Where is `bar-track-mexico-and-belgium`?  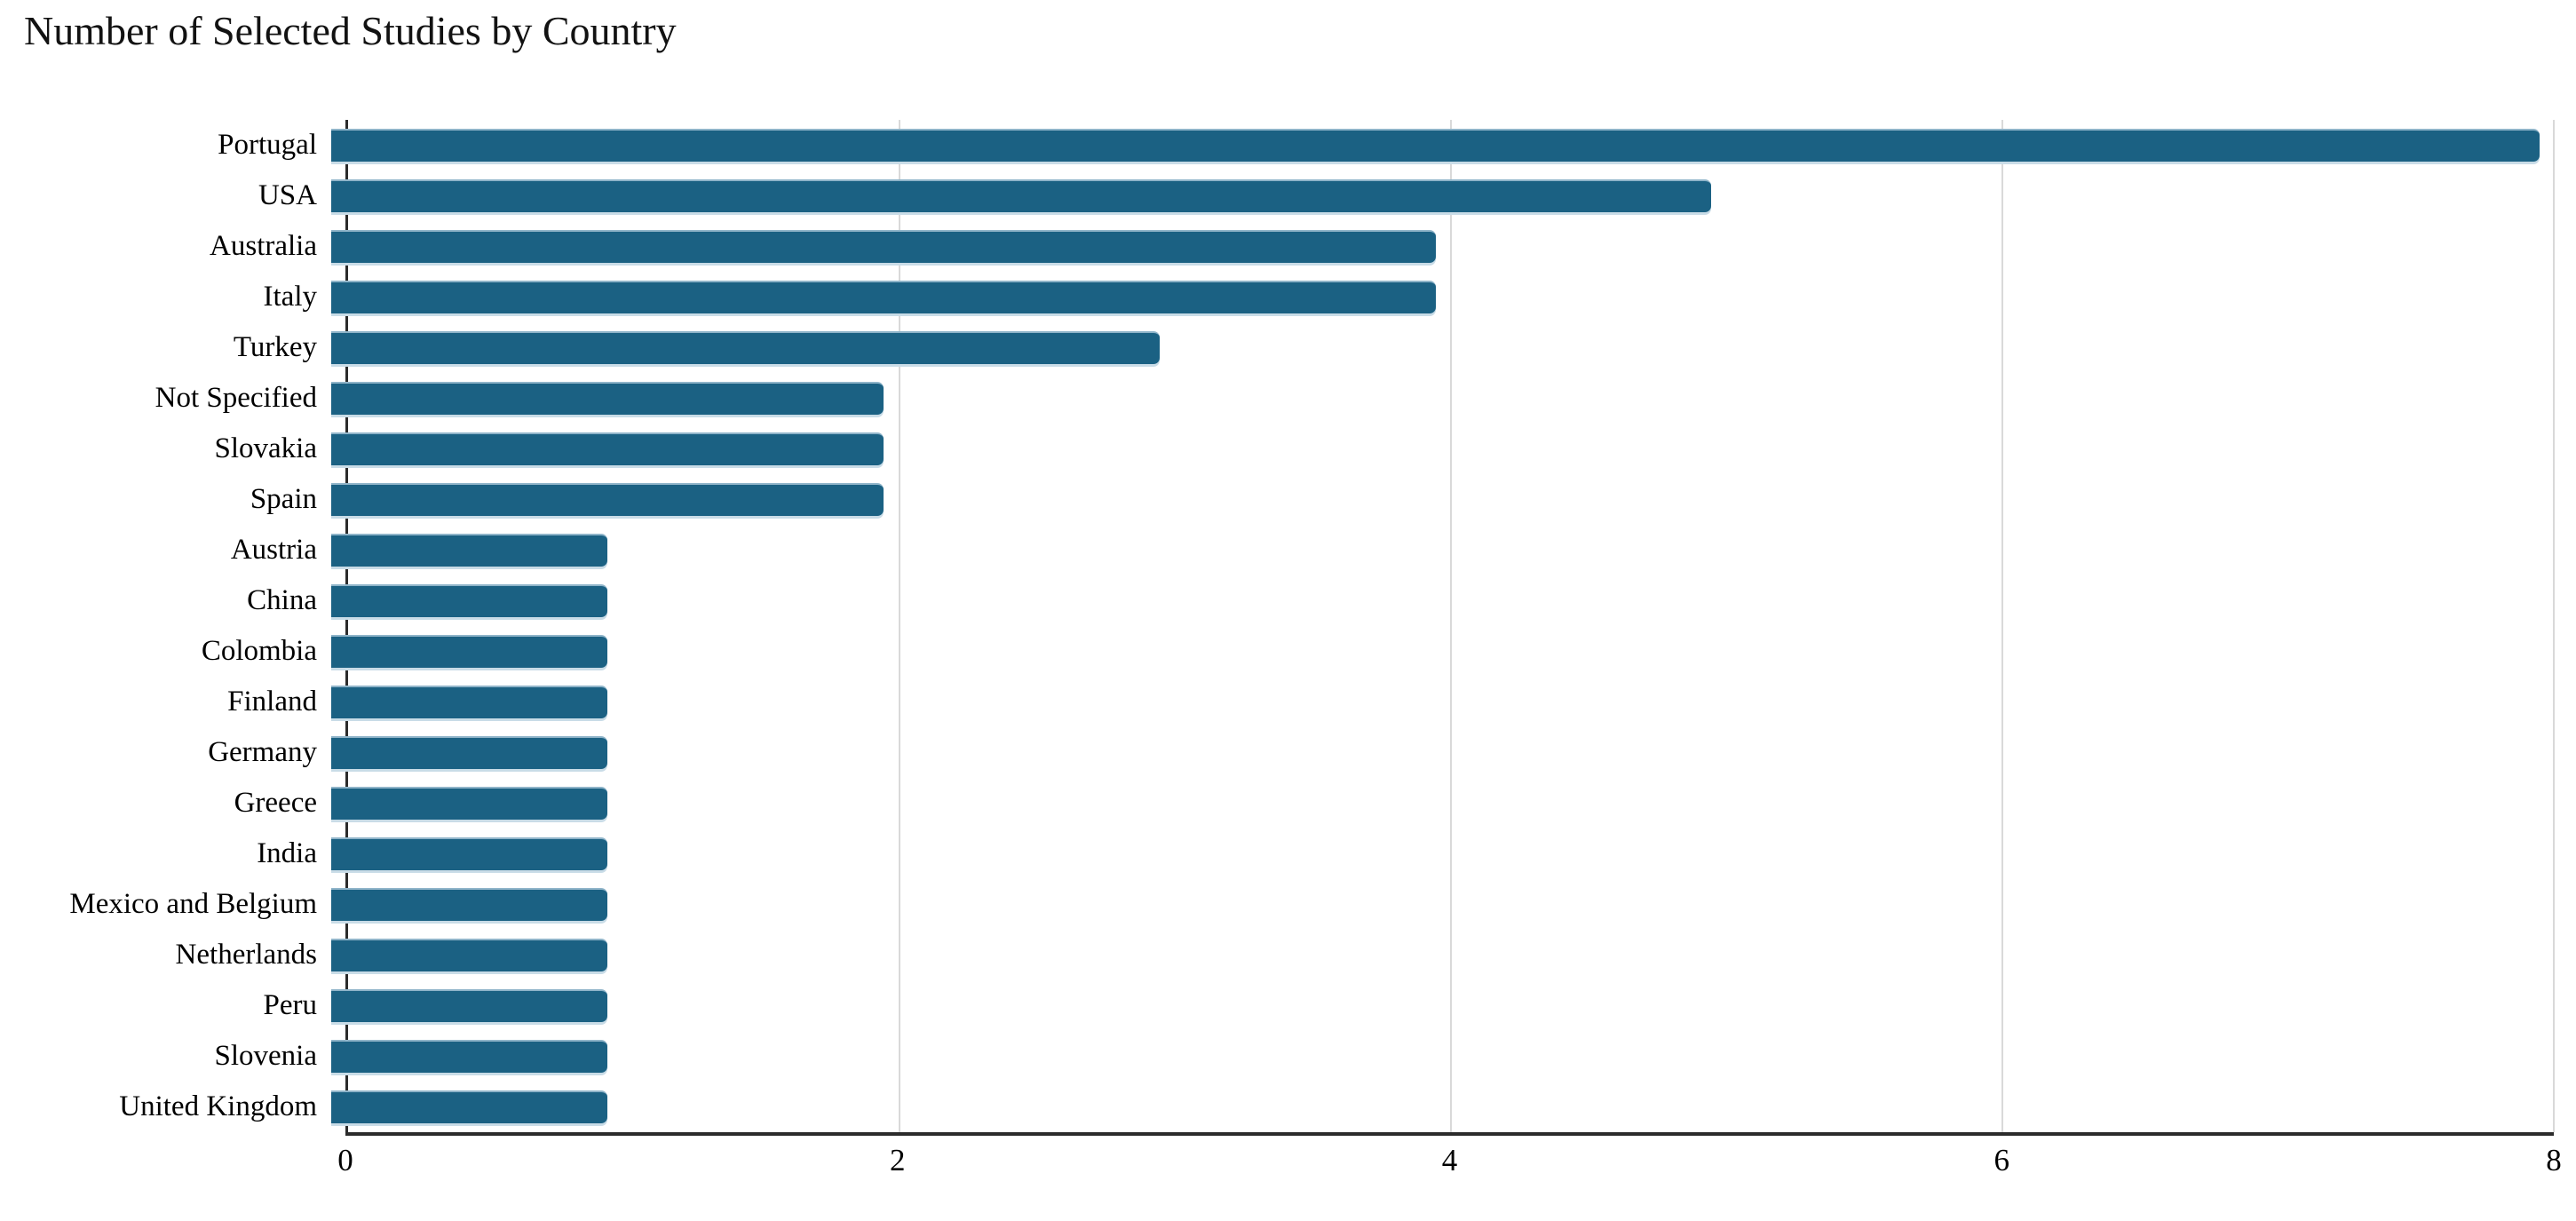
bar-track-mexico-and-belgium is located at coordinates (1436, 904).